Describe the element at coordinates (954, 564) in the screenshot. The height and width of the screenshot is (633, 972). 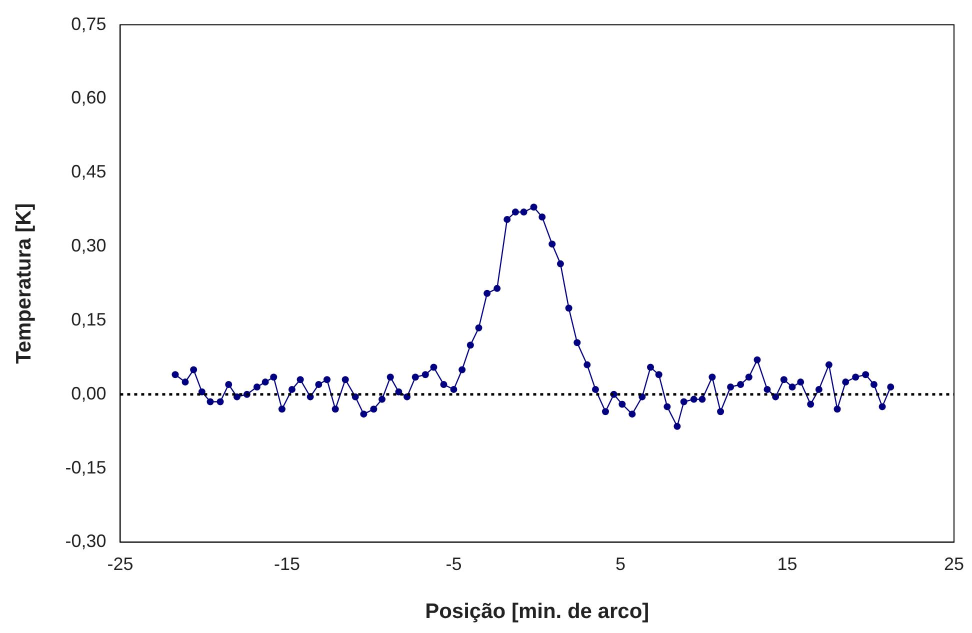
I see `x-tick-label: 25` at that location.